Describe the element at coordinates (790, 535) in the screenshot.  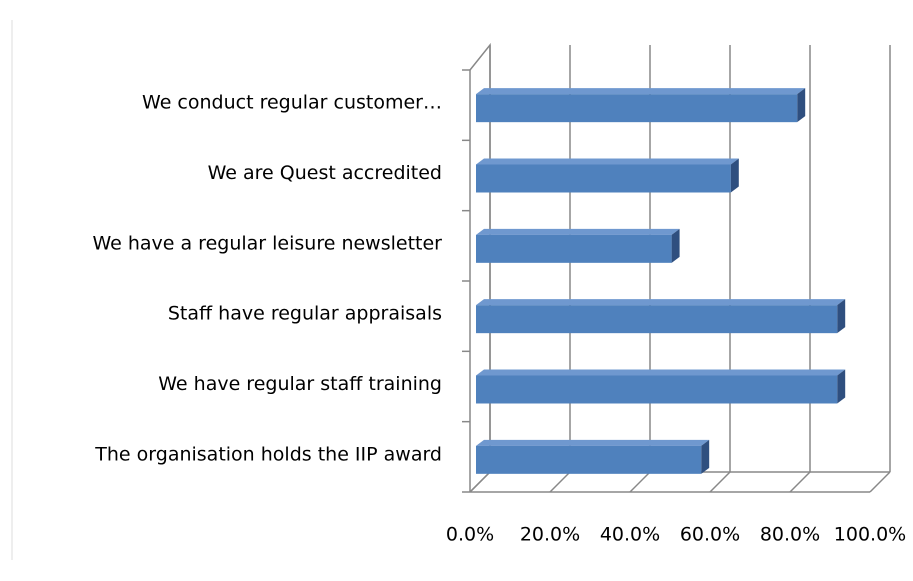
I see `x-tick-label: 80.0%` at that location.